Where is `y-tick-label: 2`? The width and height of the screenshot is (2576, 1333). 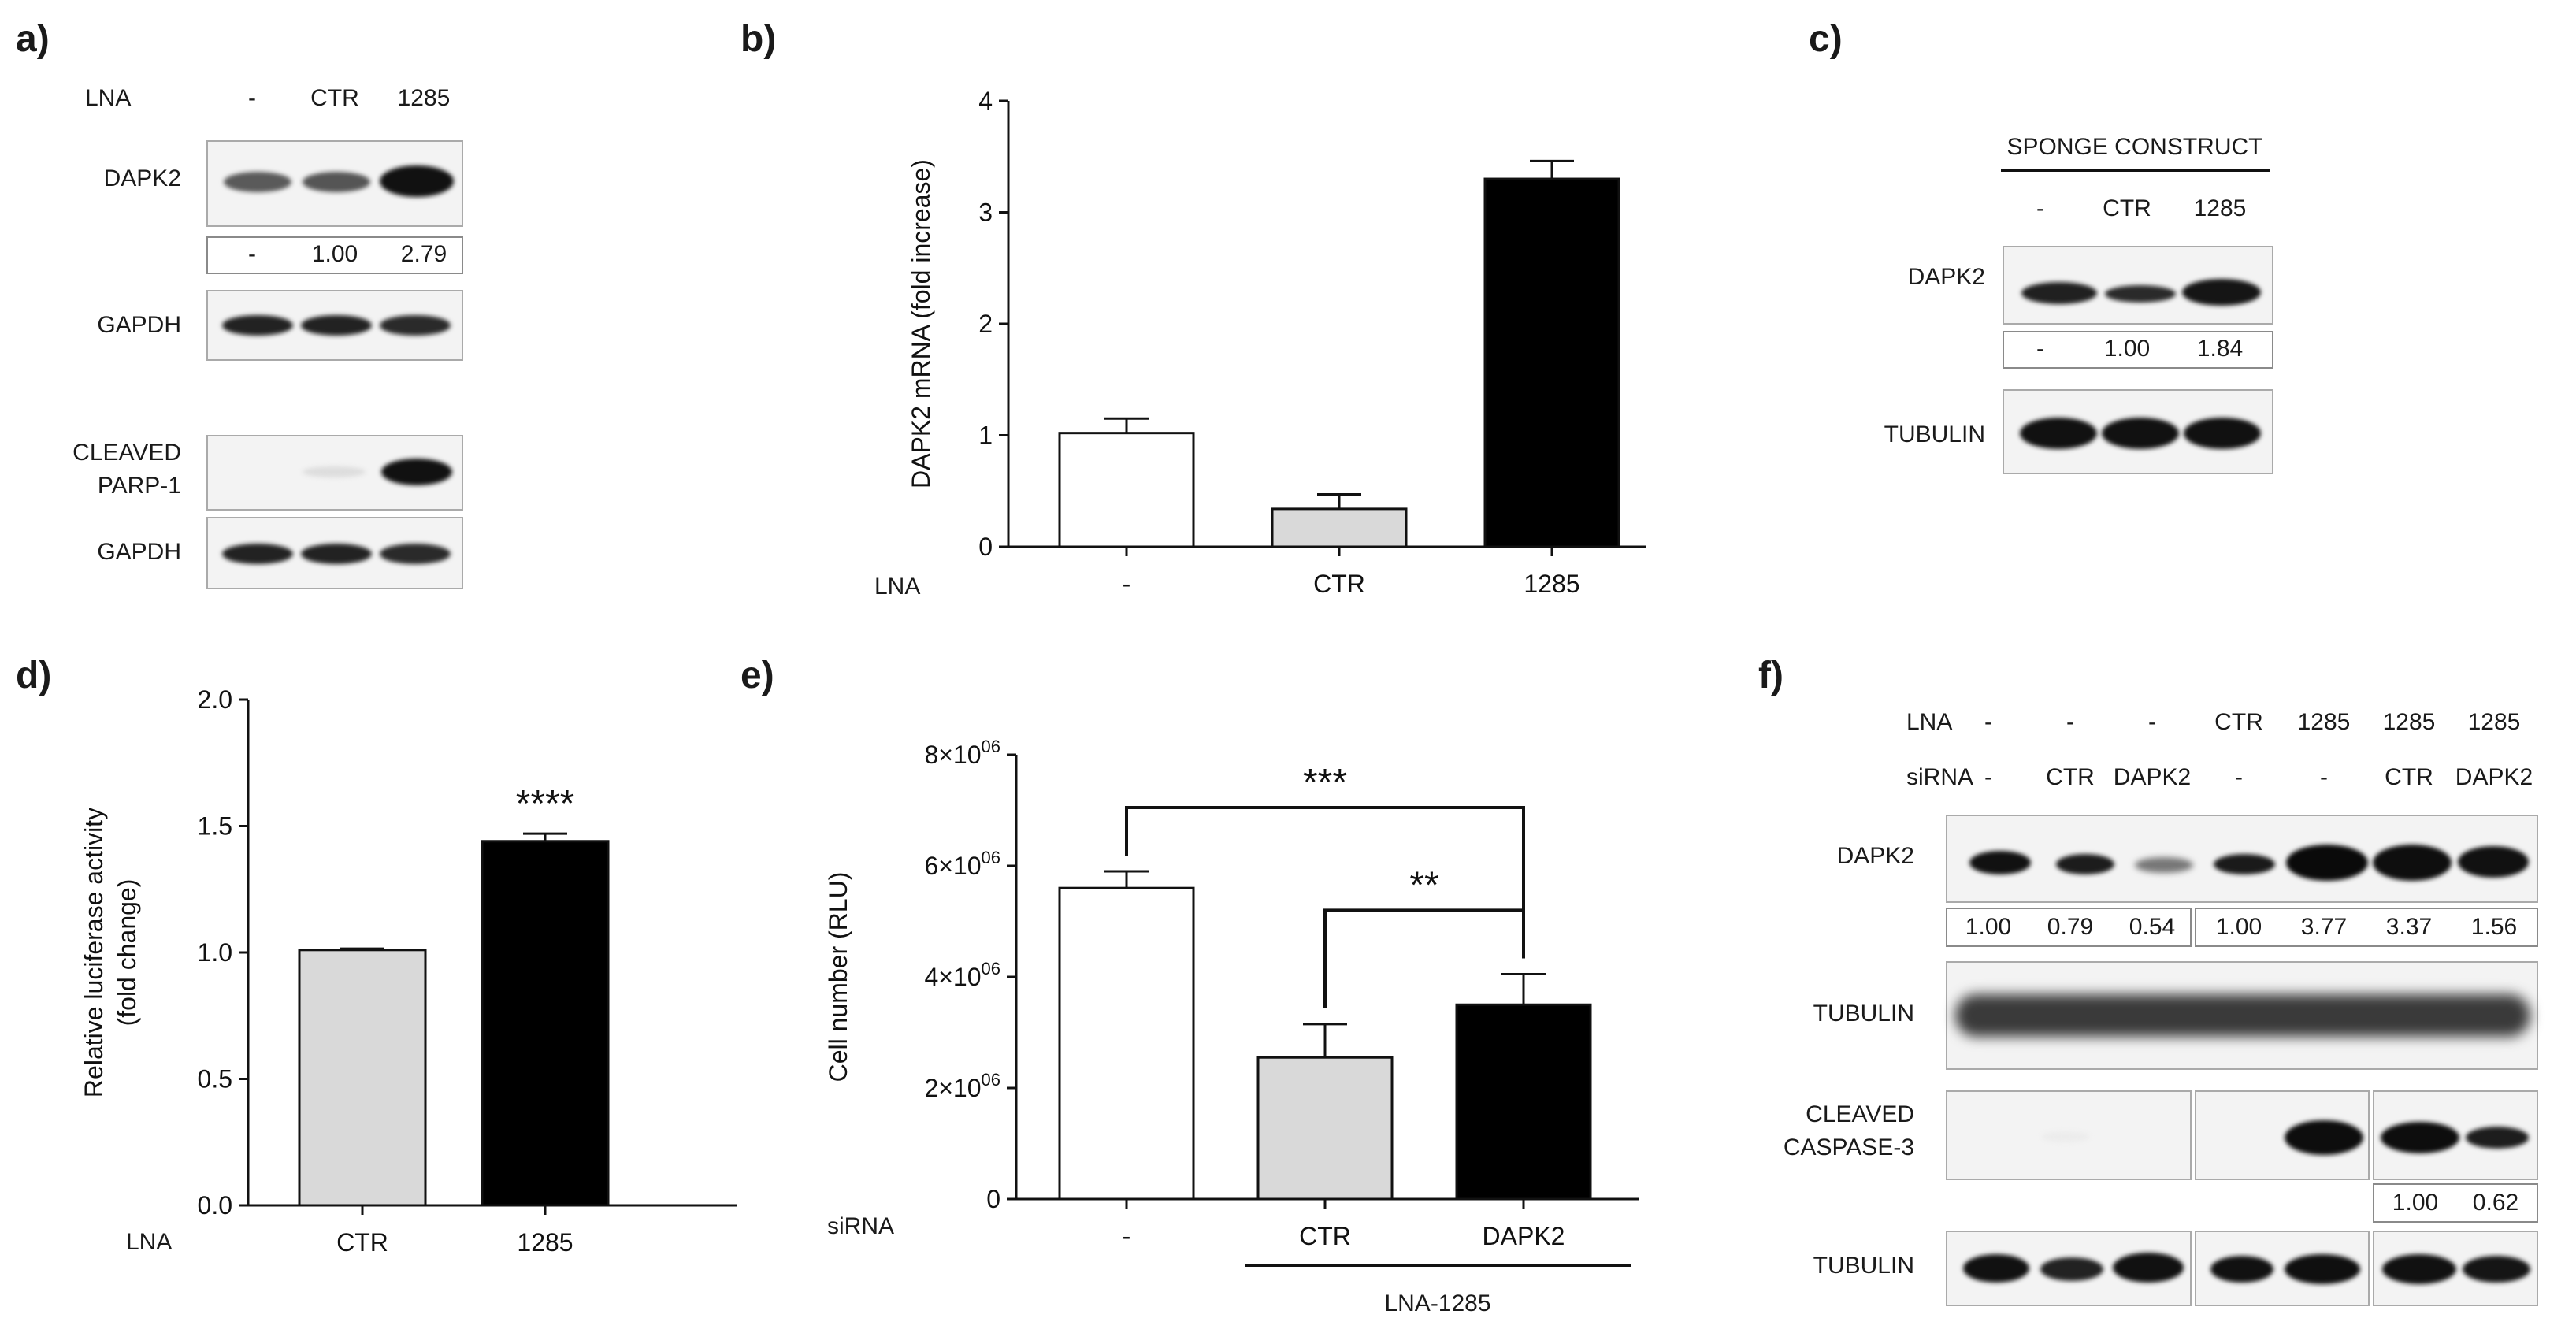 y-tick-label: 2 is located at coordinates (985, 324).